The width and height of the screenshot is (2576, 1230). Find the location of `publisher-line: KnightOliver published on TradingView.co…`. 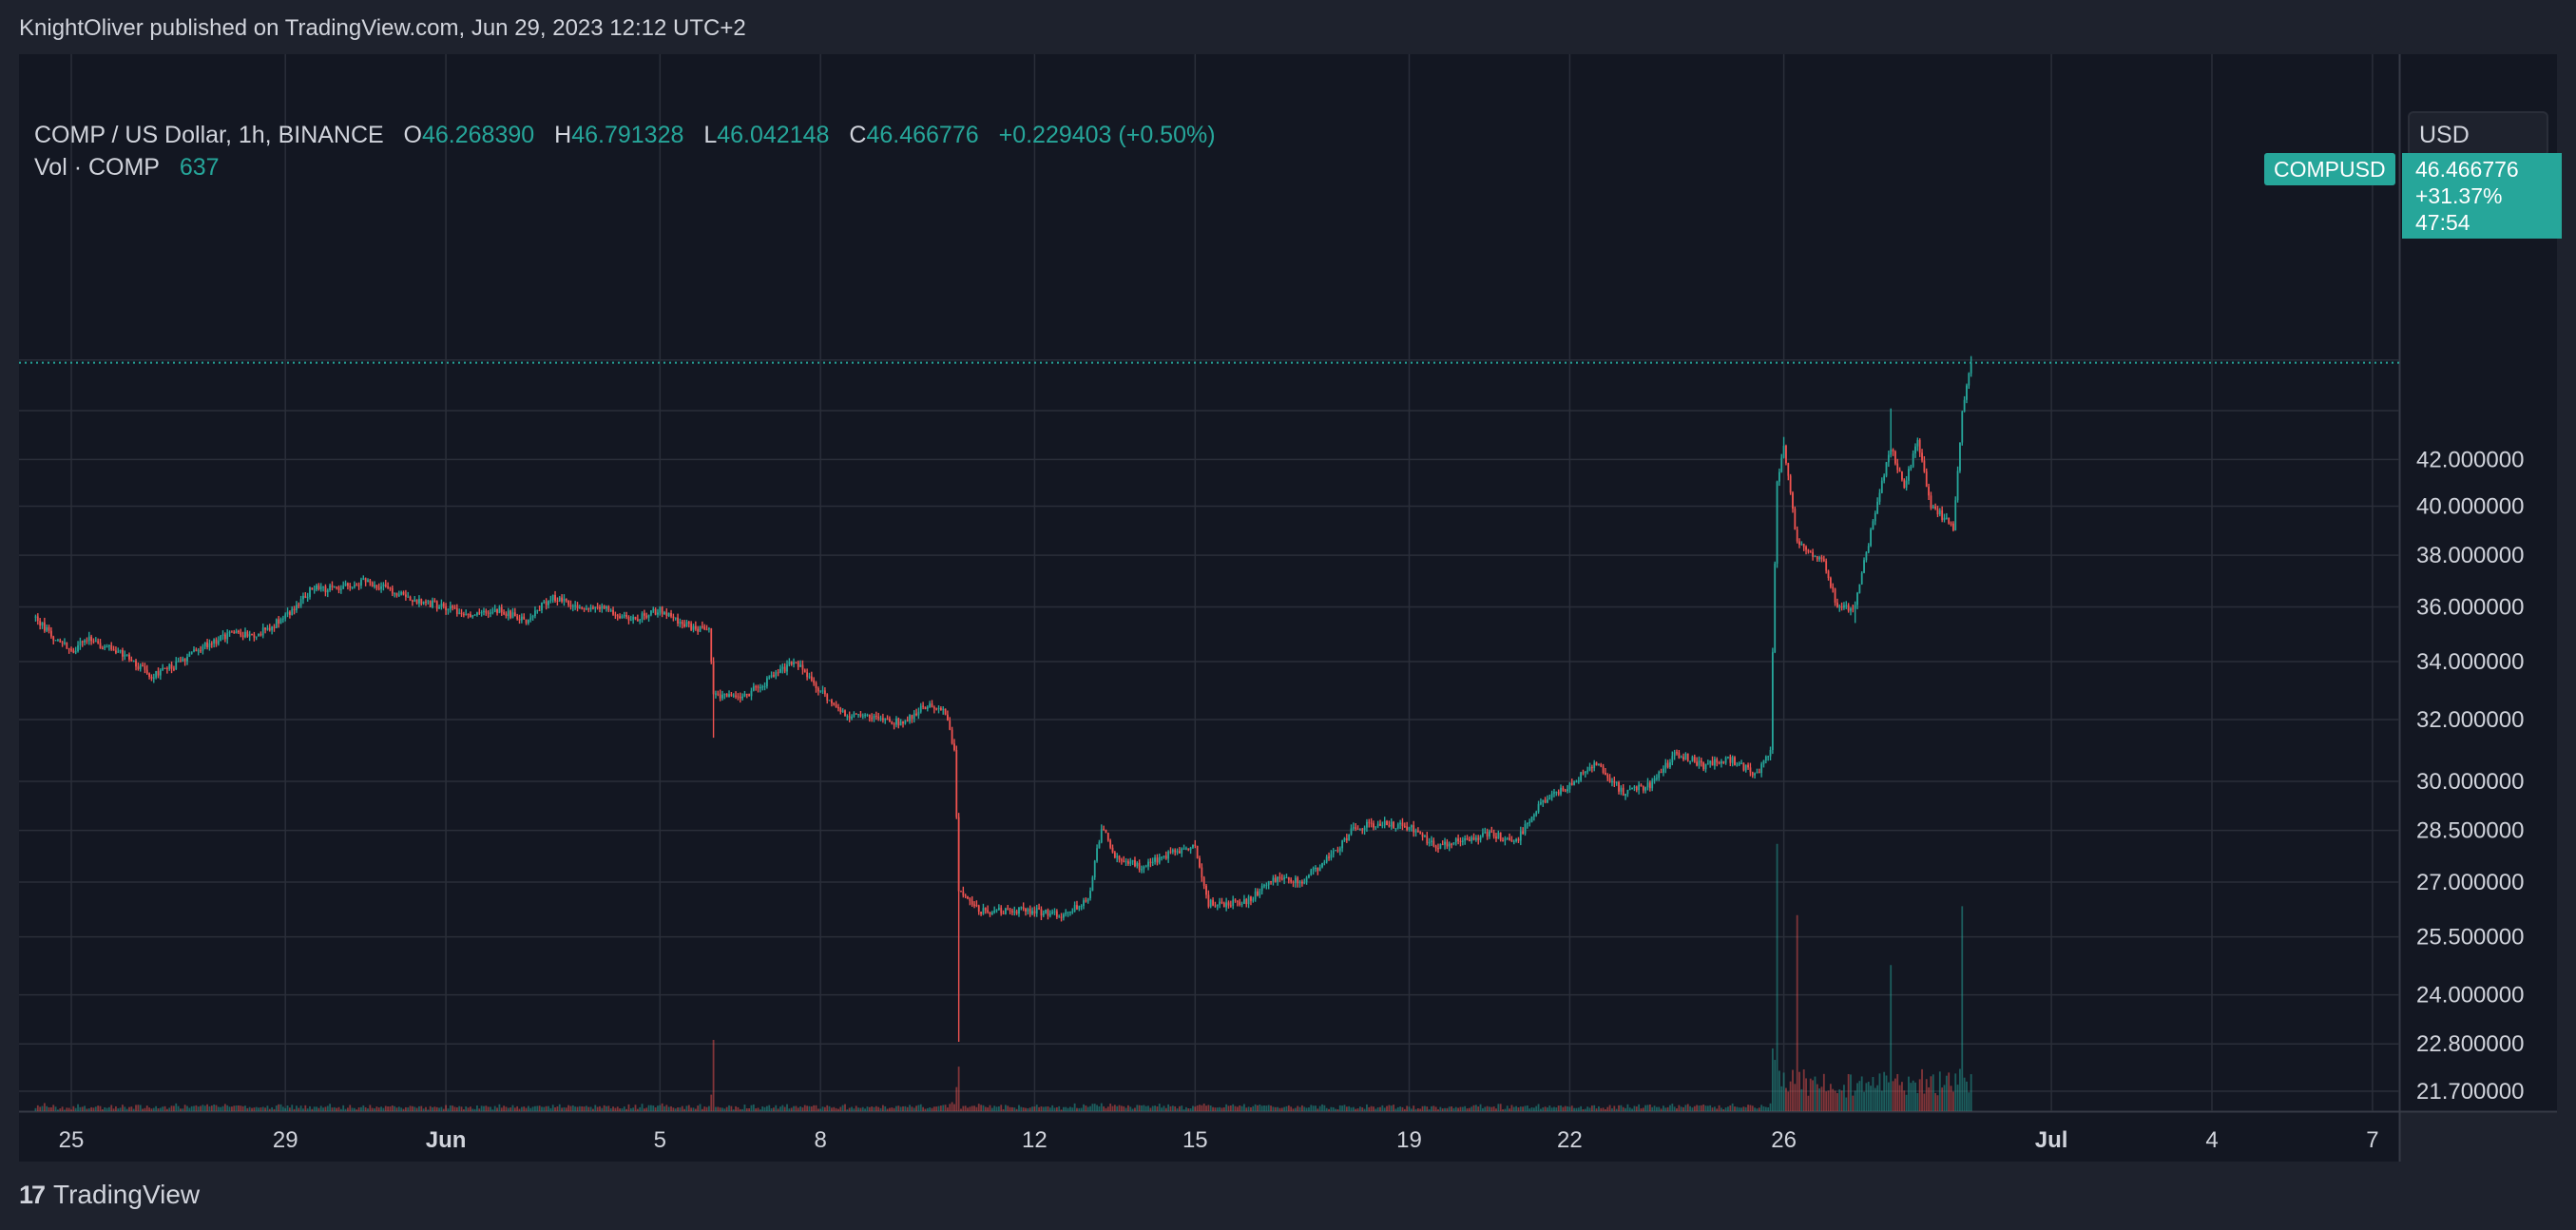

publisher-line: KnightOliver published on TradingView.co… is located at coordinates (383, 28).